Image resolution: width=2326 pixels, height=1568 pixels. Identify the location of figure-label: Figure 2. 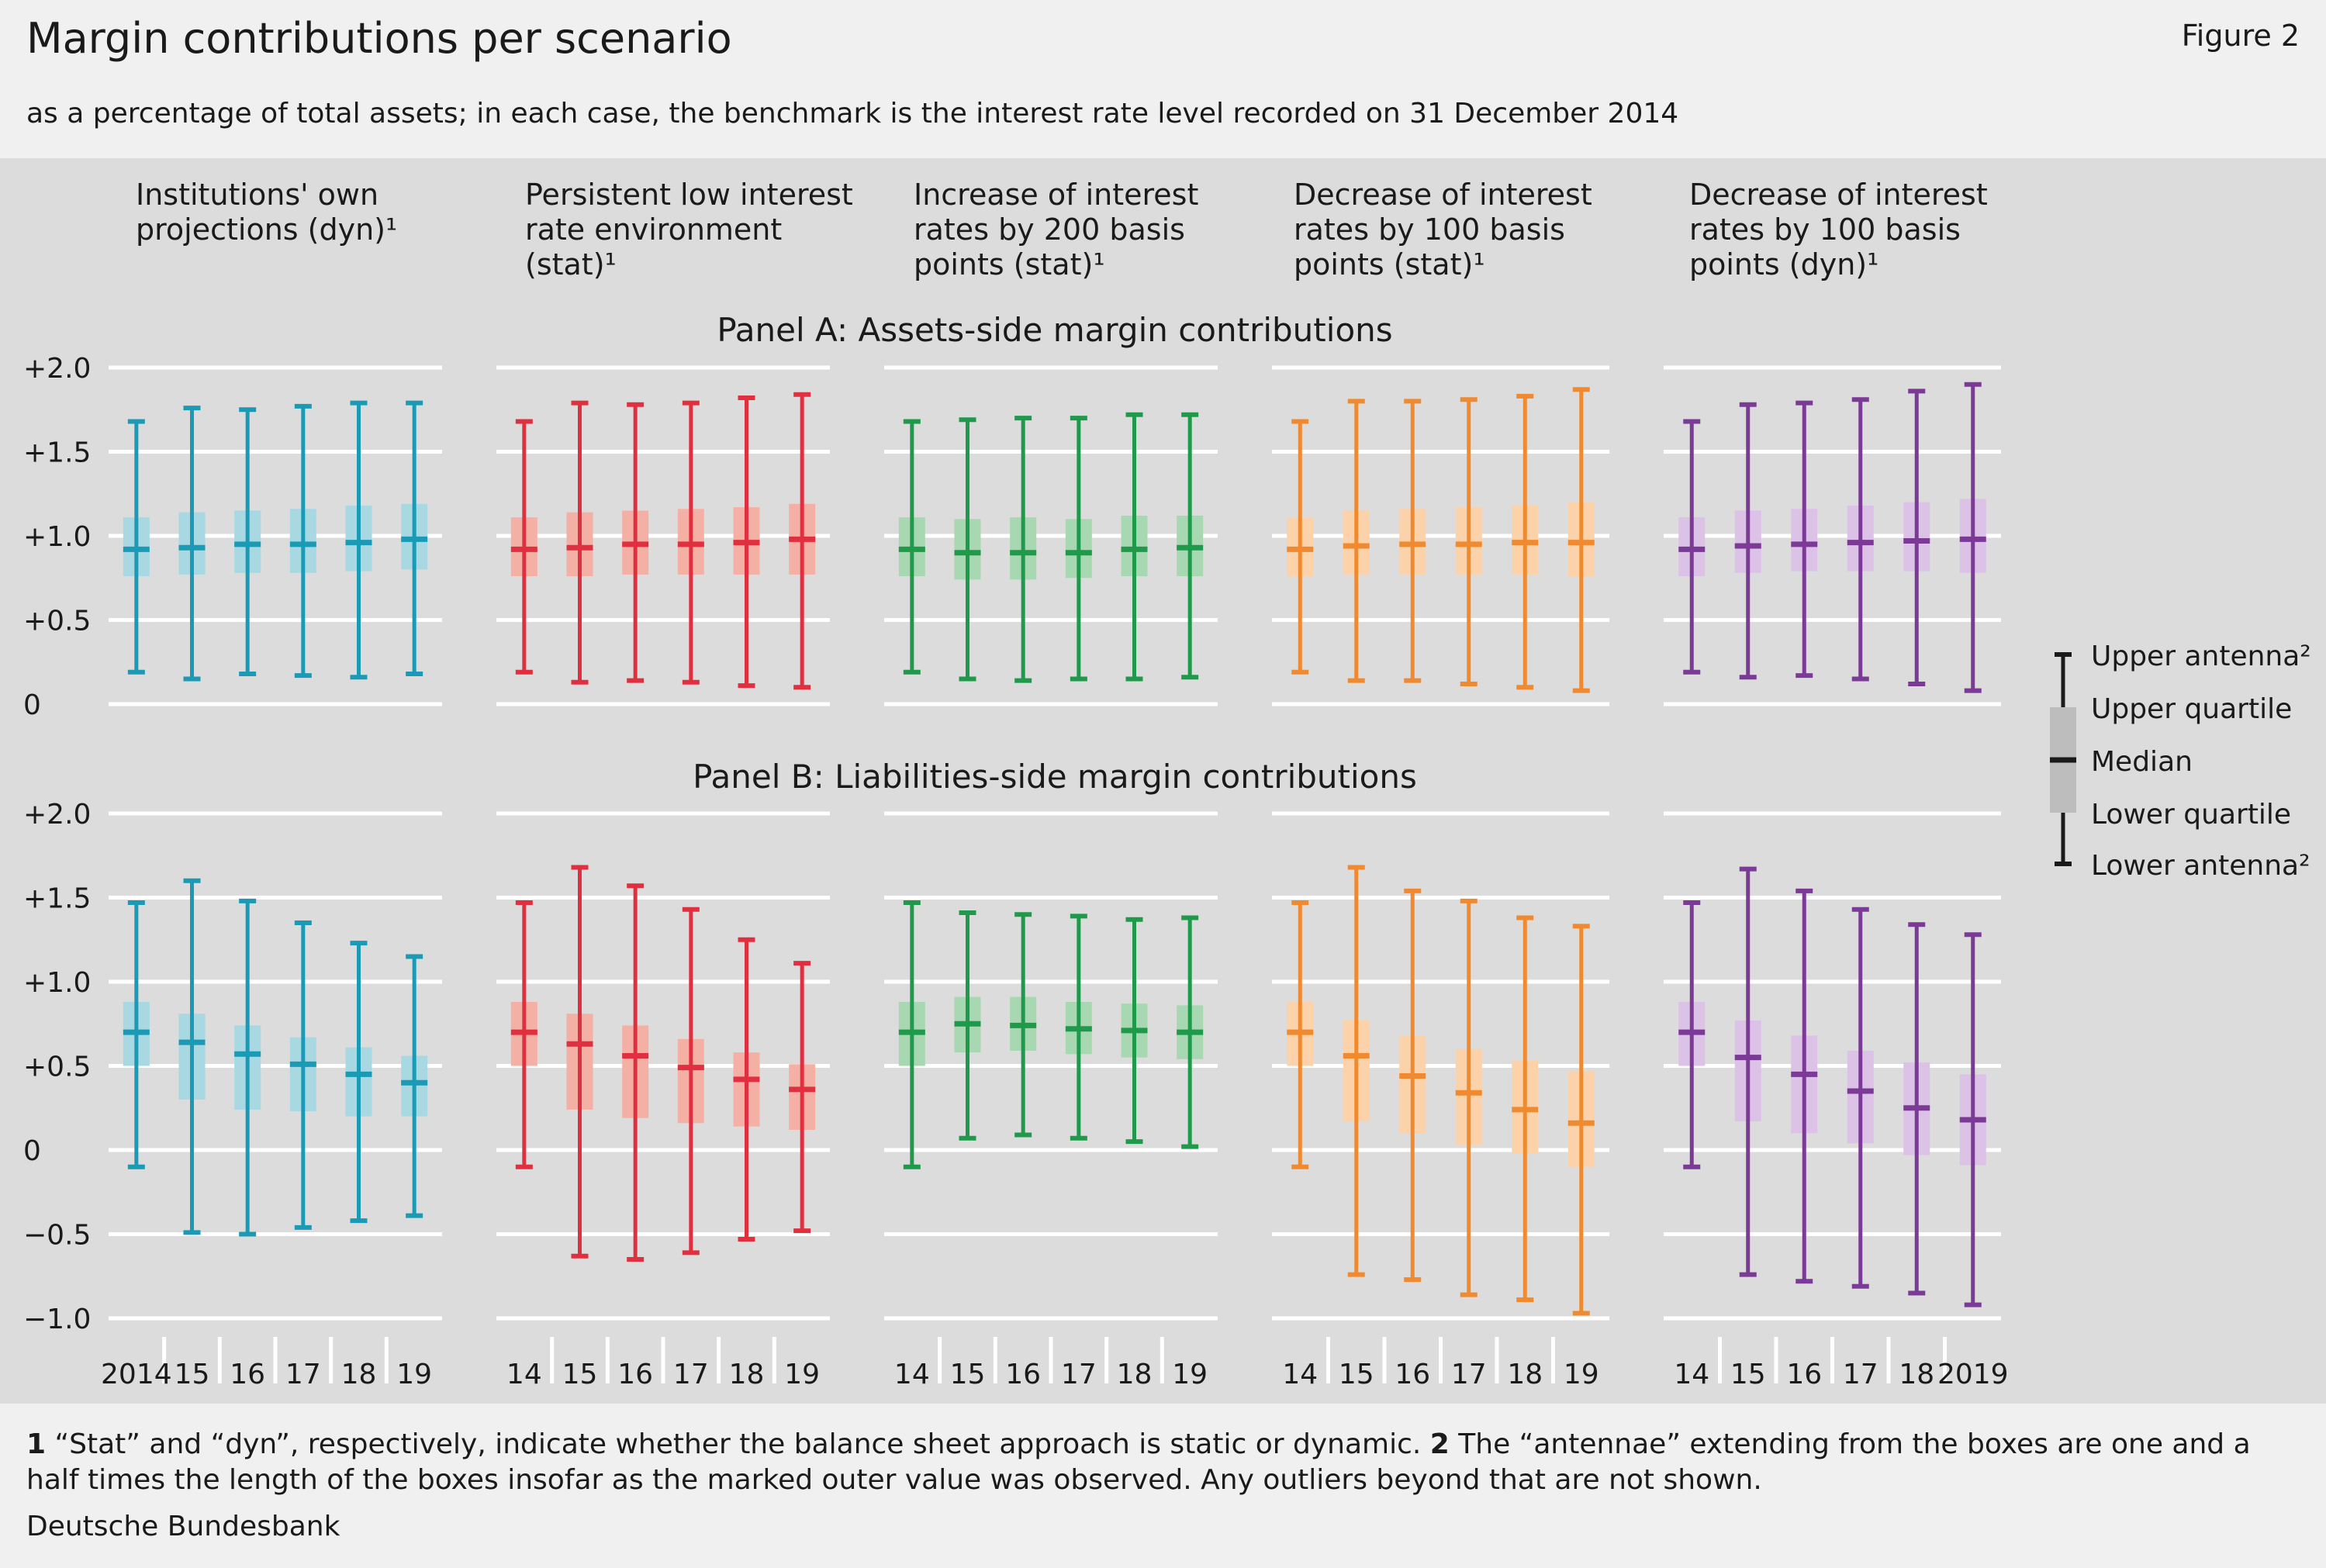
(2240, 36).